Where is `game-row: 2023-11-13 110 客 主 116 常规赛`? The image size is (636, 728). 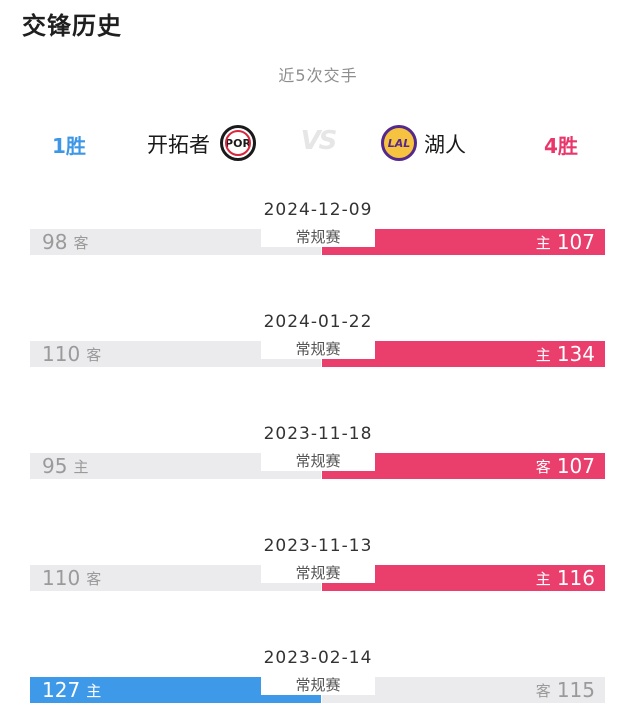 game-row: 2023-11-13 110 客 主 116 常规赛 is located at coordinates (318, 576).